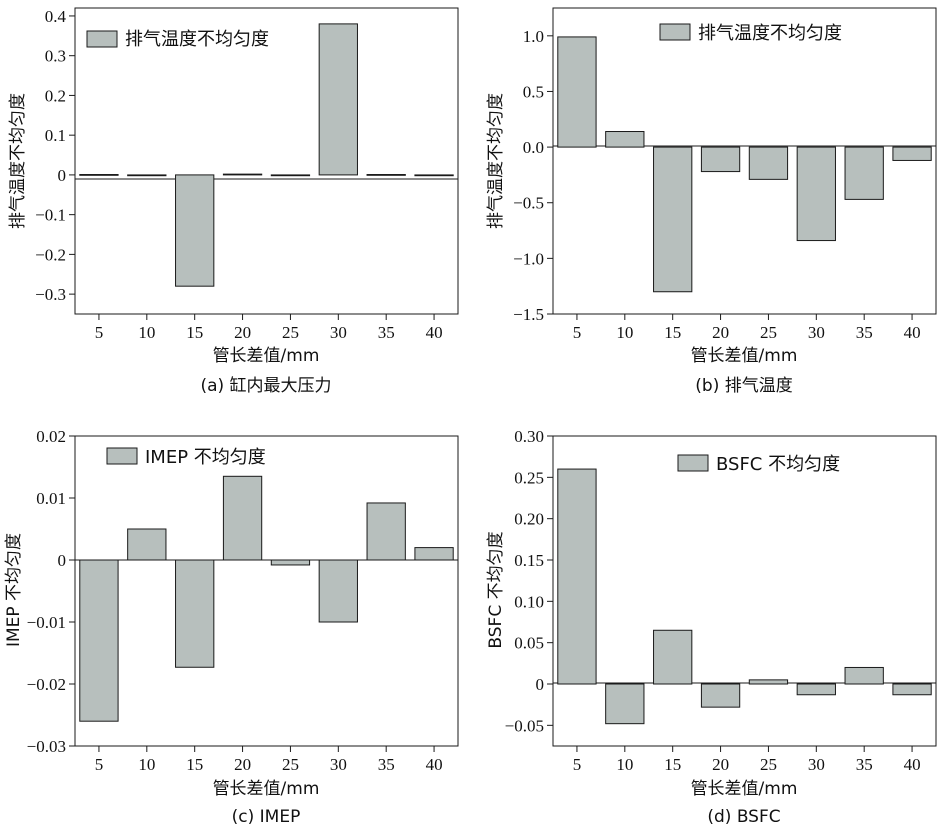 The width and height of the screenshot is (945, 830). I want to click on y-tick-label: 0.0, so click(533, 147).